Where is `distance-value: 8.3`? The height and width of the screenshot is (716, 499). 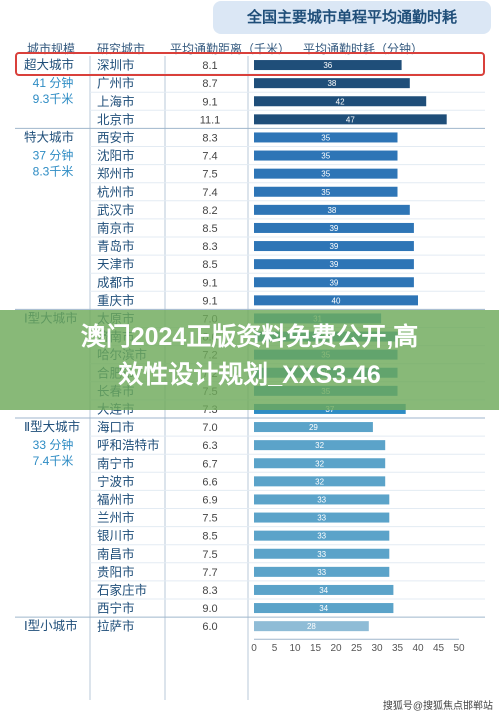
distance-value: 8.3 is located at coordinates (209, 591).